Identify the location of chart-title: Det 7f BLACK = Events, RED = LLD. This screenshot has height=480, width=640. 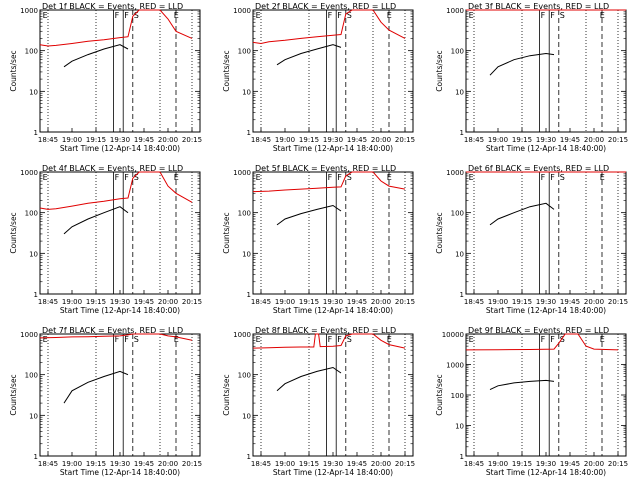
(112, 330).